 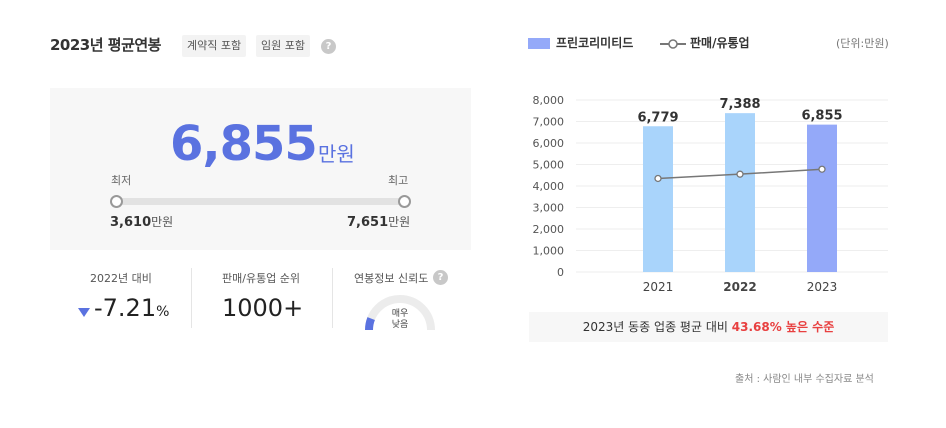 I want to click on gauge-track, so click(x=400, y=313).